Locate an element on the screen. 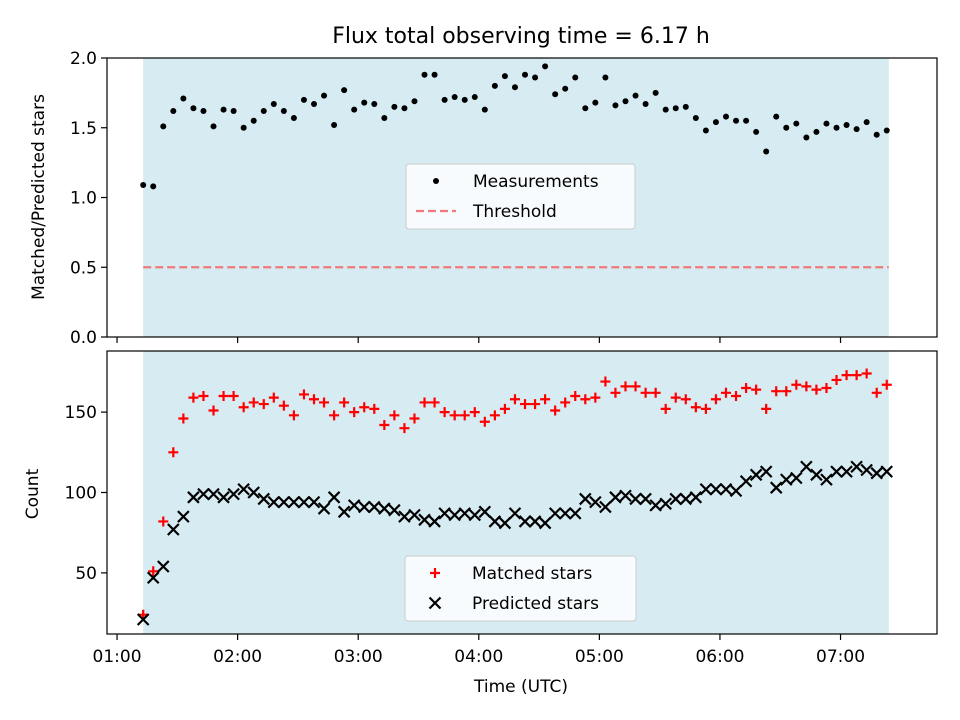  top-y-axis-label: Matched/Predicted stars is located at coordinates (39, 197).